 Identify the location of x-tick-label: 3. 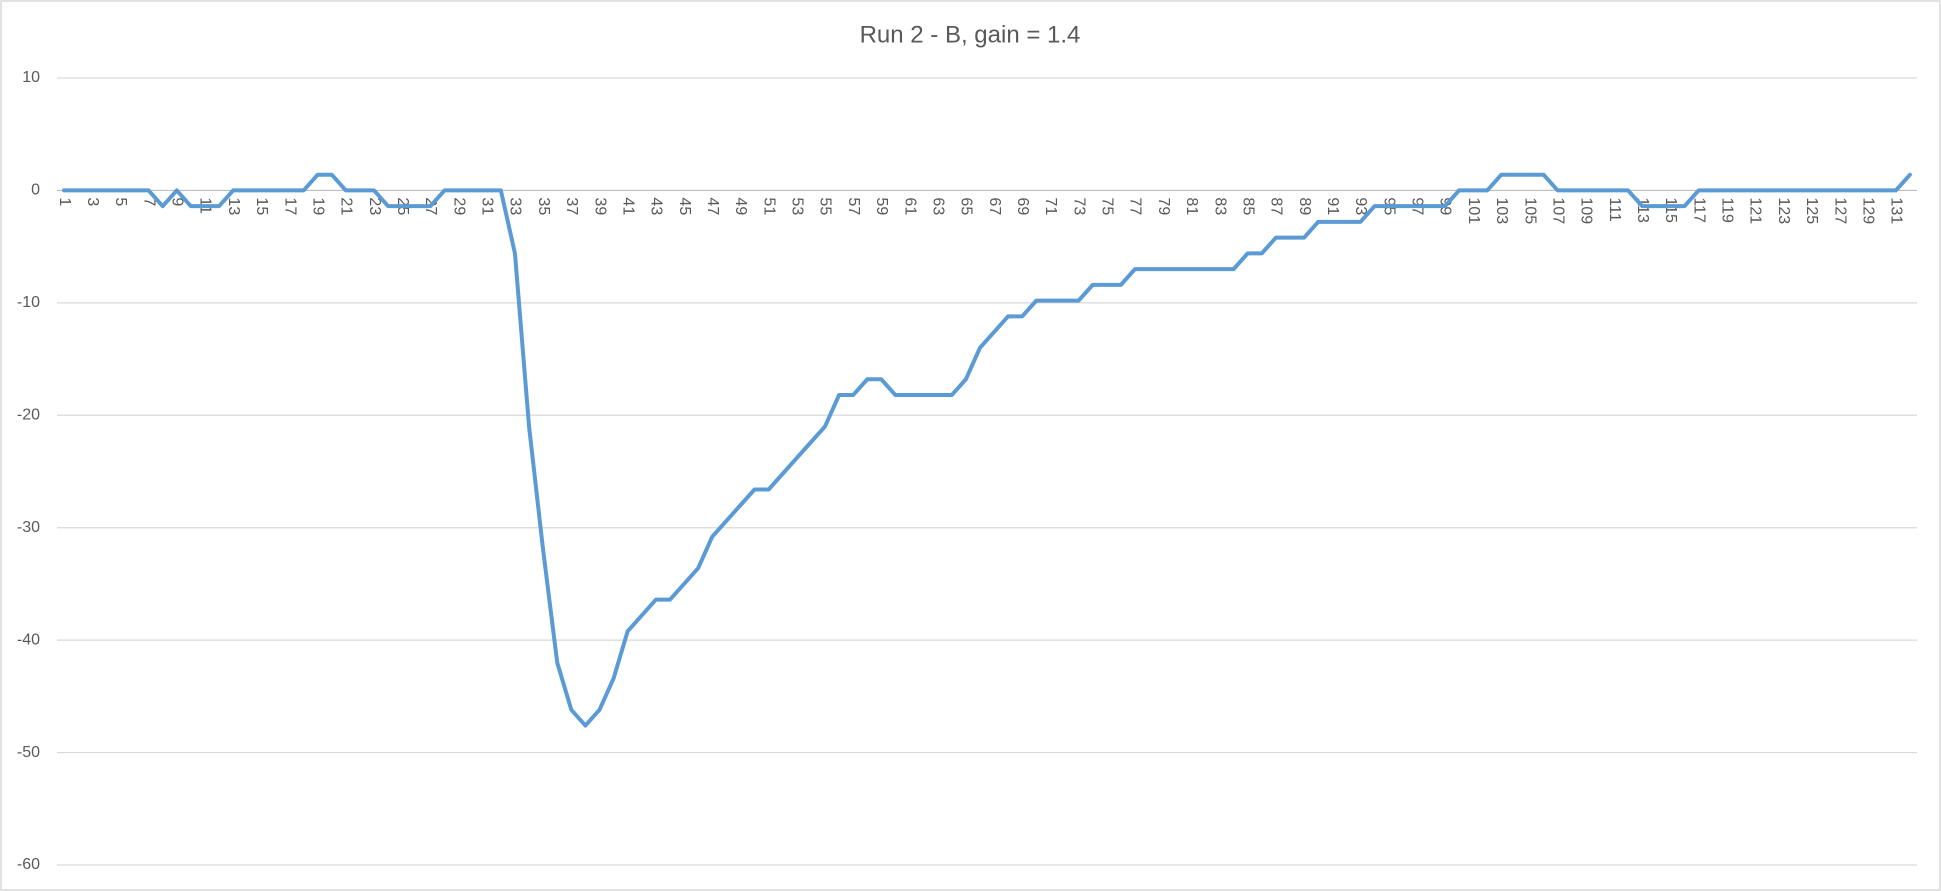
(92, 201).